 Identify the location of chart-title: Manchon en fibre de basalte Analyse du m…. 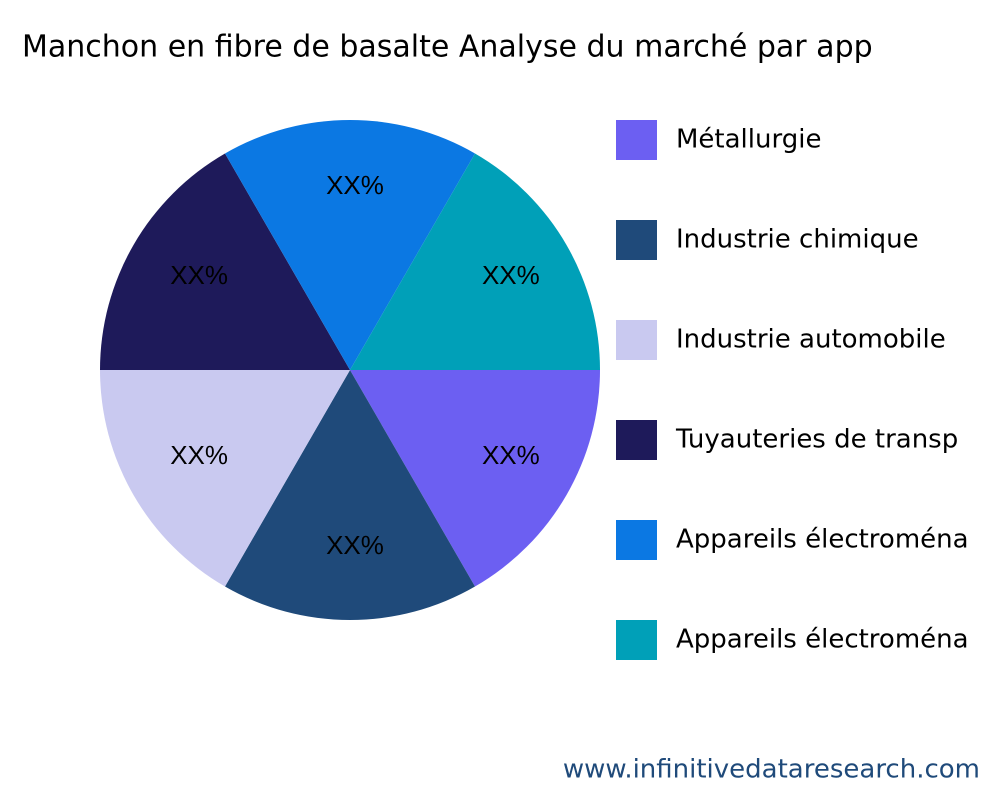
(447, 47).